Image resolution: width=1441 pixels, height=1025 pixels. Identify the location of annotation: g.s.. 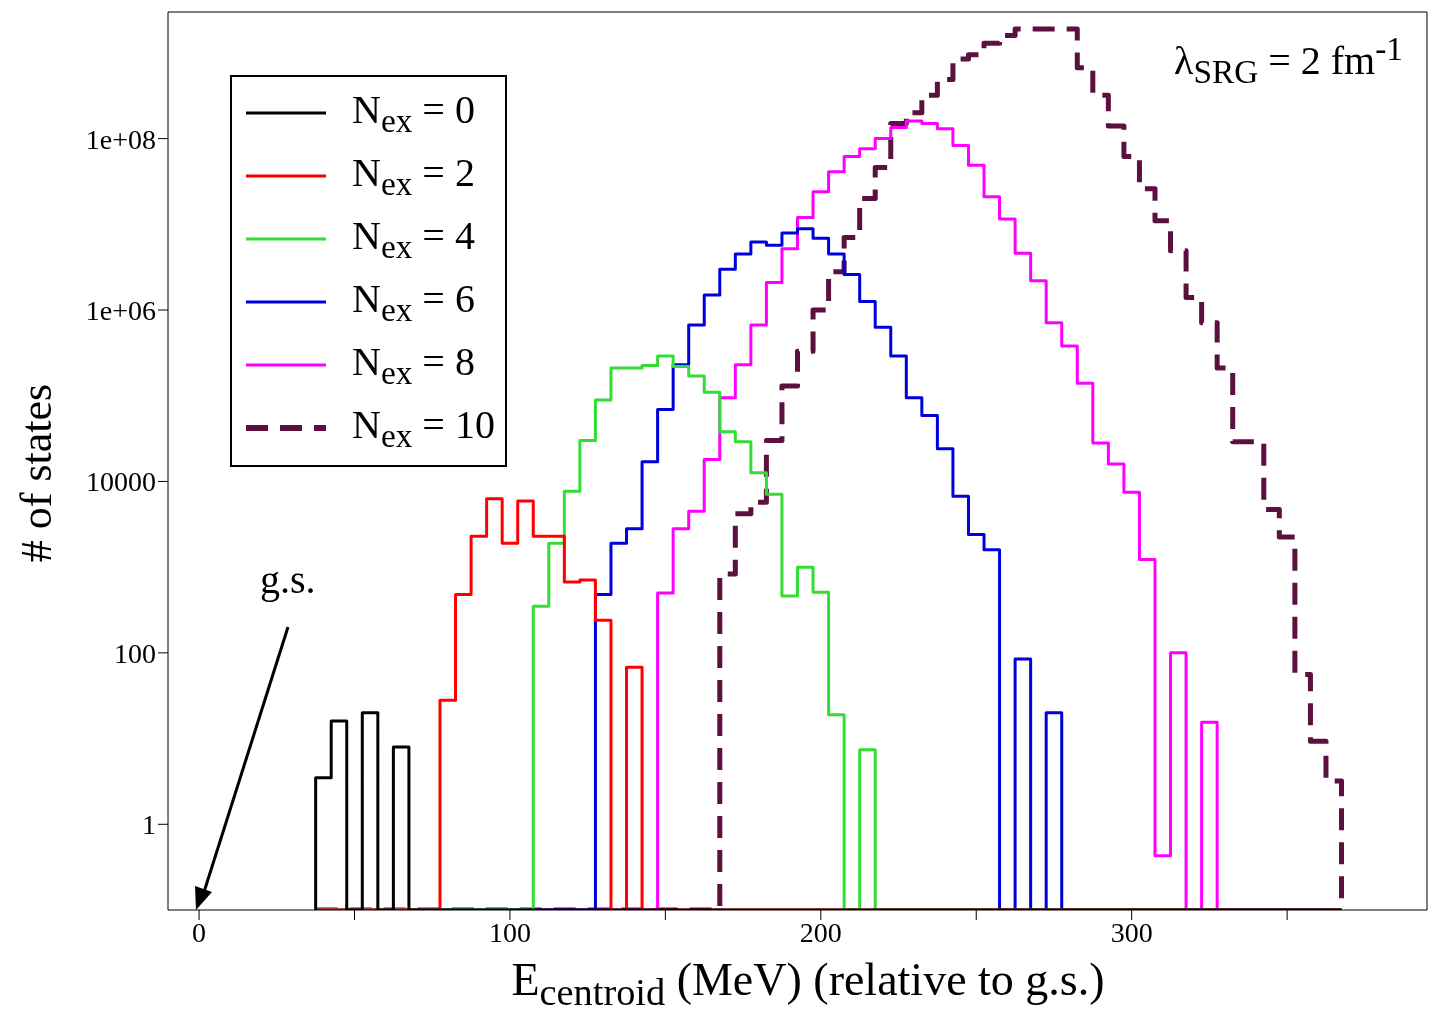
(288, 579).